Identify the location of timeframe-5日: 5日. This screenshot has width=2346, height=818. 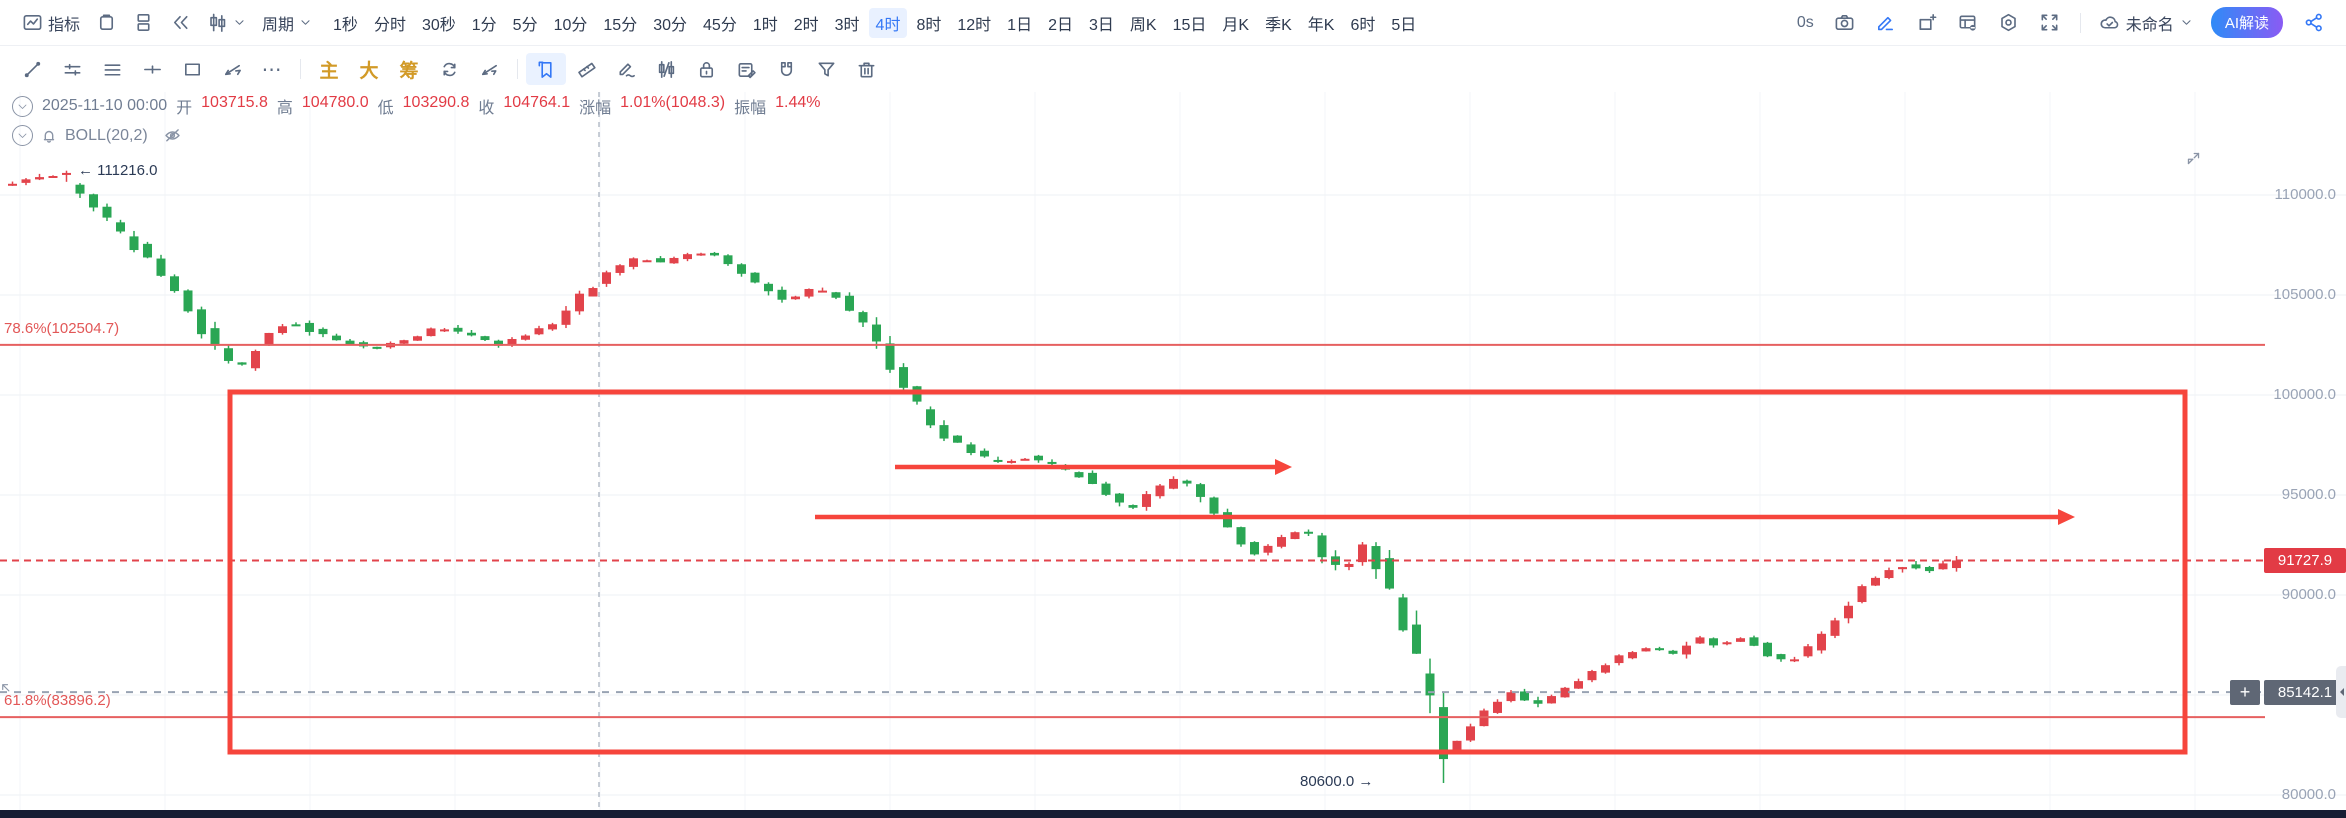
(1404, 25).